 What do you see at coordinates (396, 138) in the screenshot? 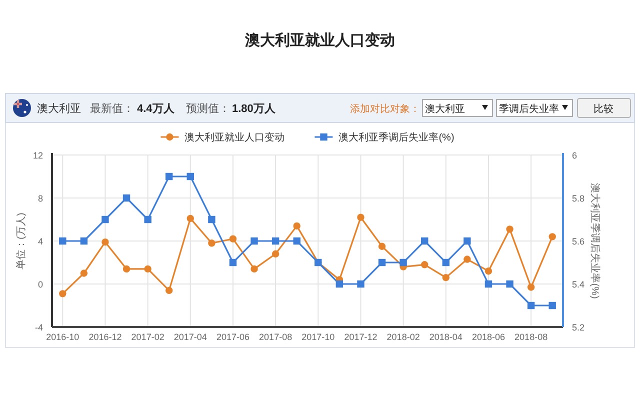
I see `legend-label: 澳大利亚季调后失业率(%)` at bounding box center [396, 138].